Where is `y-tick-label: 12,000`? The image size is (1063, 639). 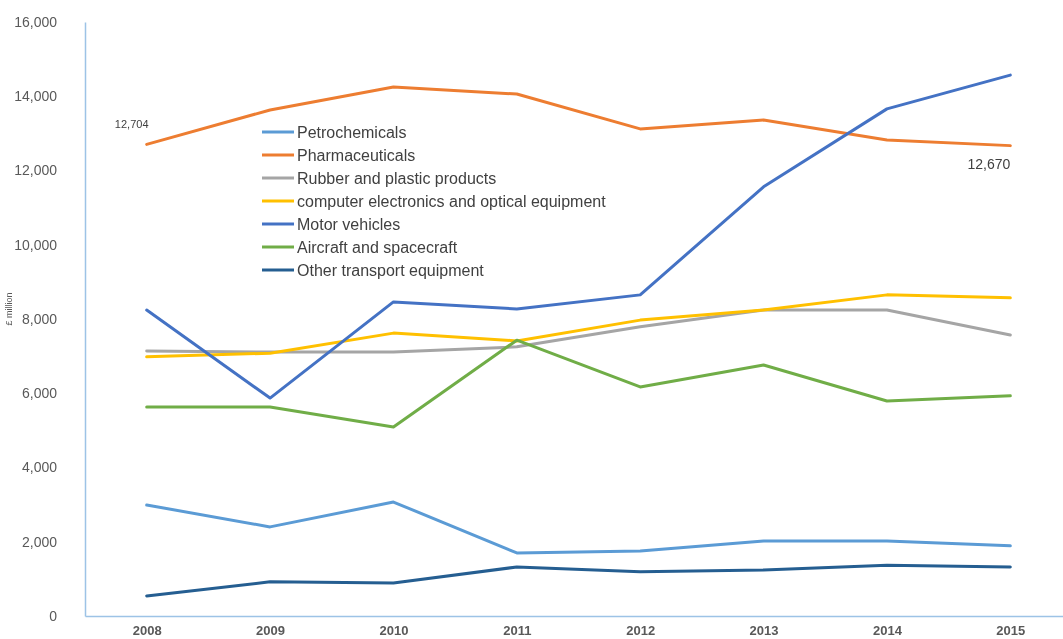 y-tick-label: 12,000 is located at coordinates (36, 170).